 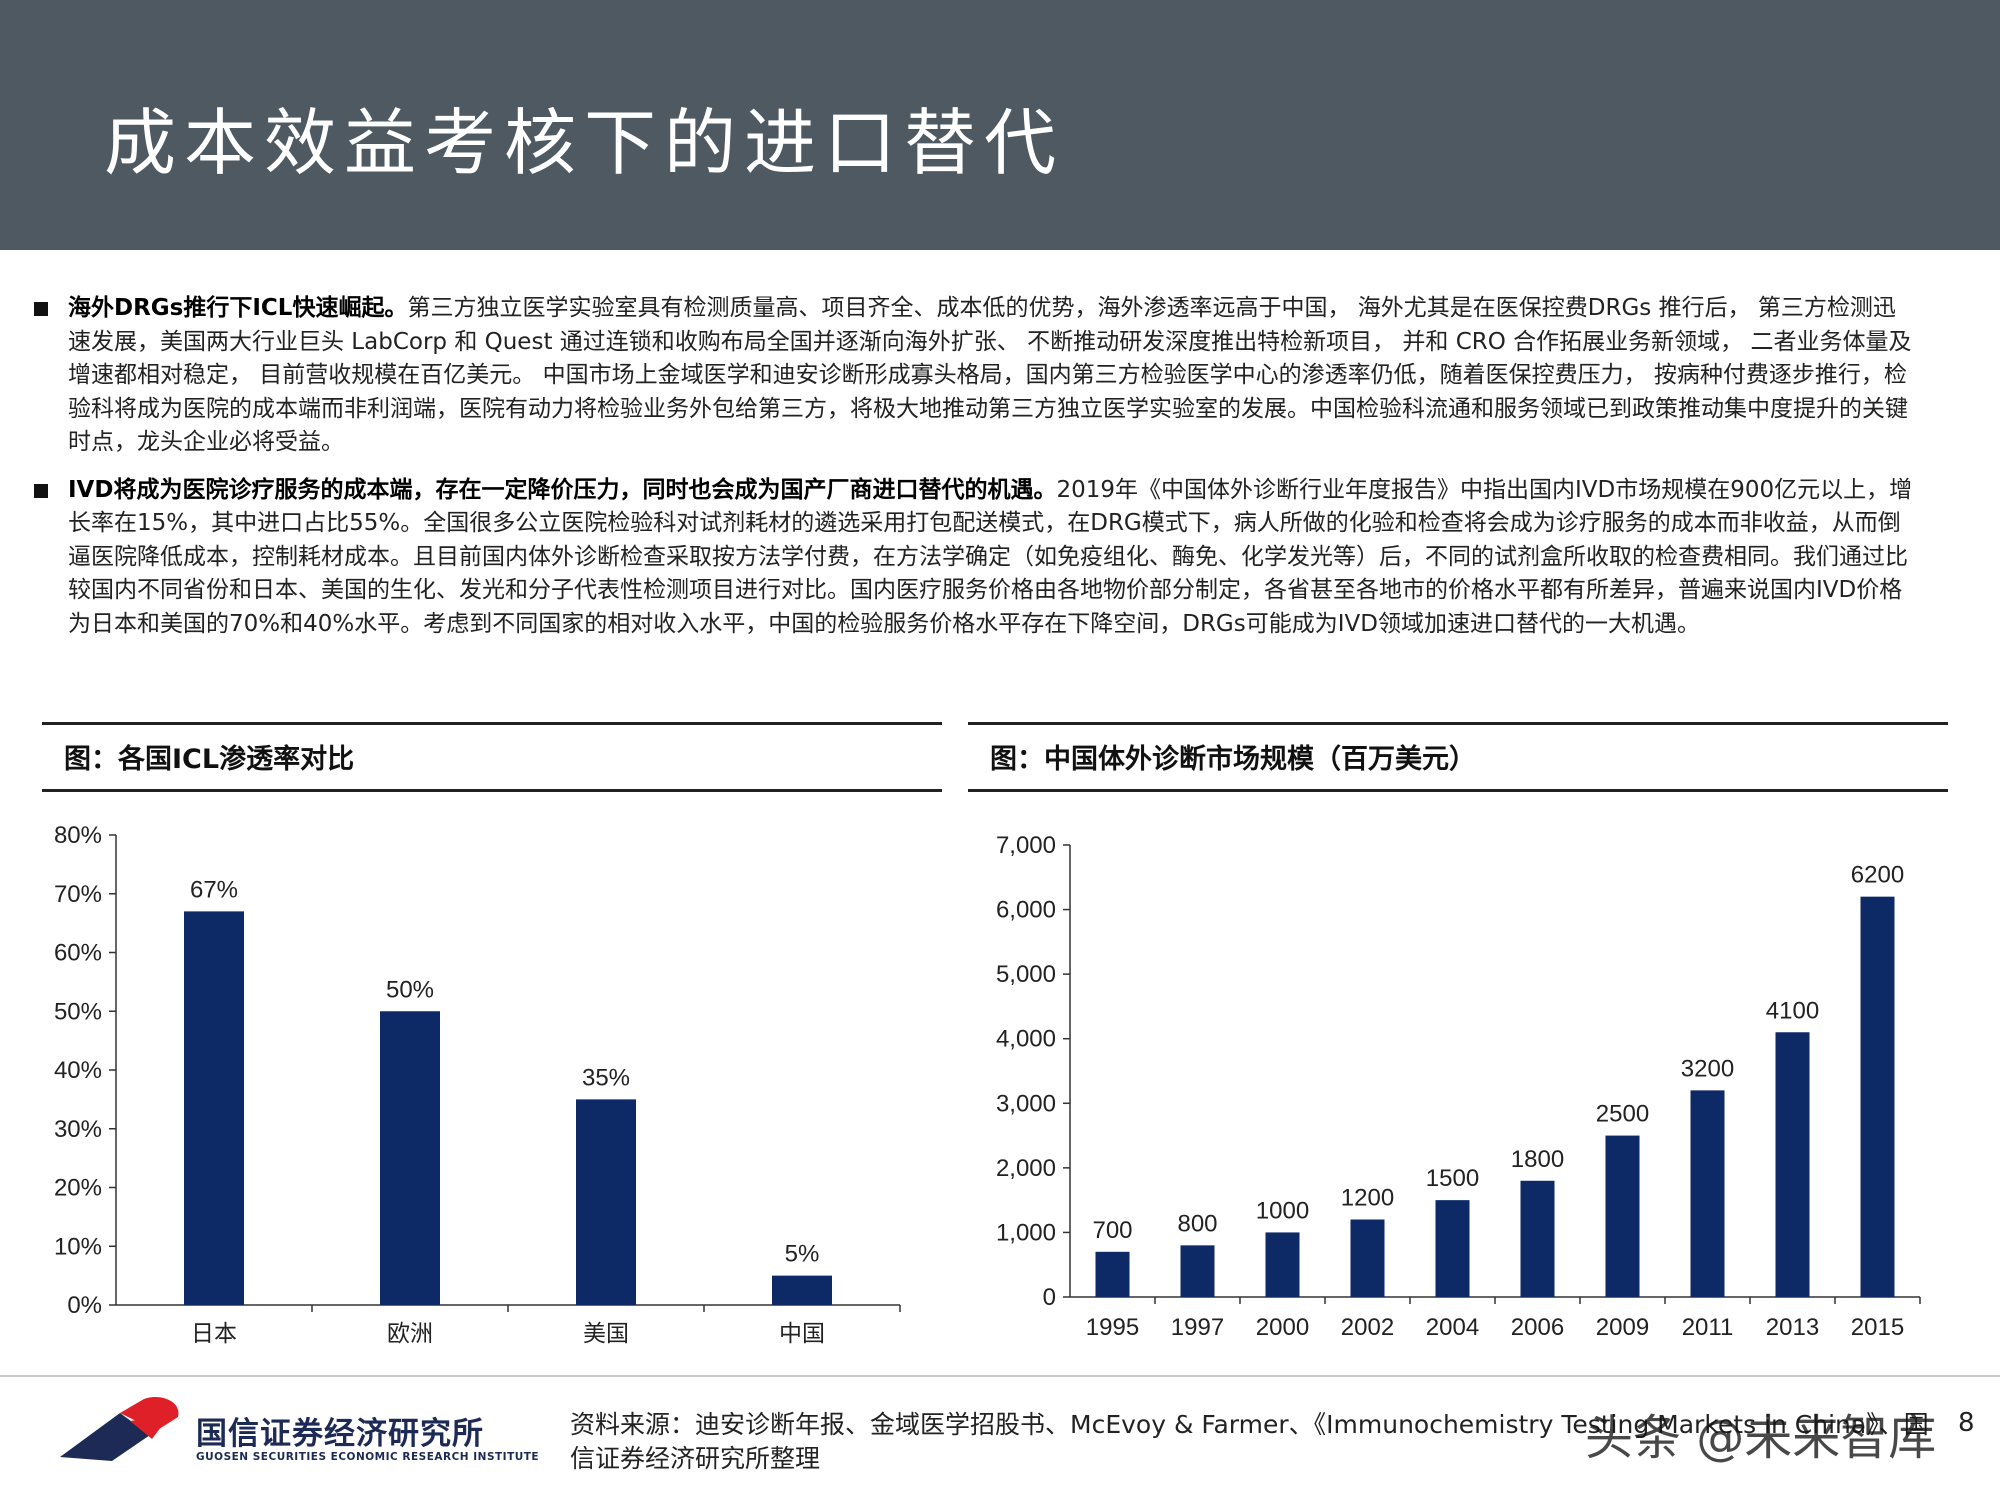 What do you see at coordinates (1026, 1039) in the screenshot?
I see `y-tick-label: 4,000` at bounding box center [1026, 1039].